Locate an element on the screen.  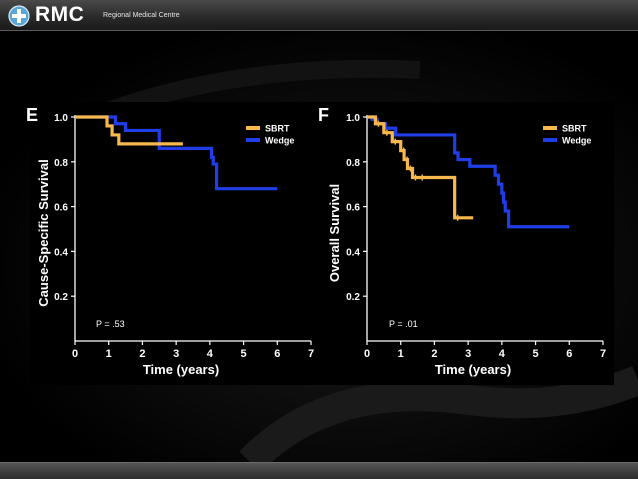
brand-name: RMC is located at coordinates (60, 14).